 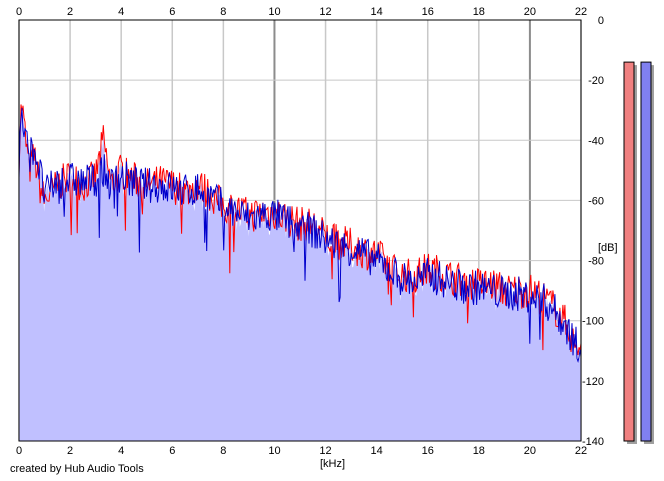 I want to click on x-tick-label-top: 10, so click(x=274, y=12).